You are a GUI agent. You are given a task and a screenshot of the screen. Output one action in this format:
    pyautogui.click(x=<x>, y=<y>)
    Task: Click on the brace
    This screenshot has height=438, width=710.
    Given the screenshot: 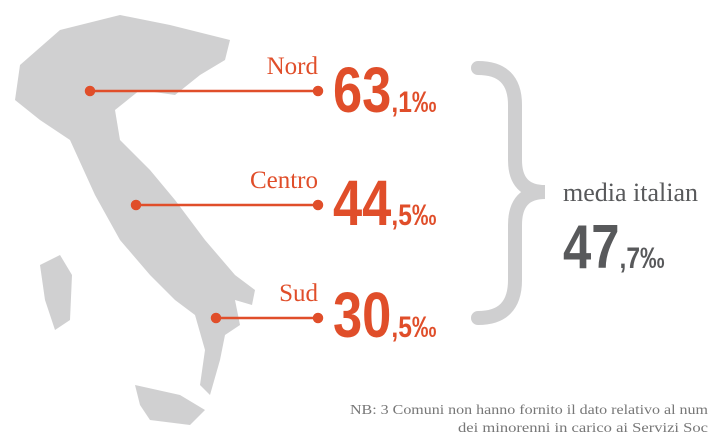 What is the action you would take?
    pyautogui.click(x=508, y=193)
    